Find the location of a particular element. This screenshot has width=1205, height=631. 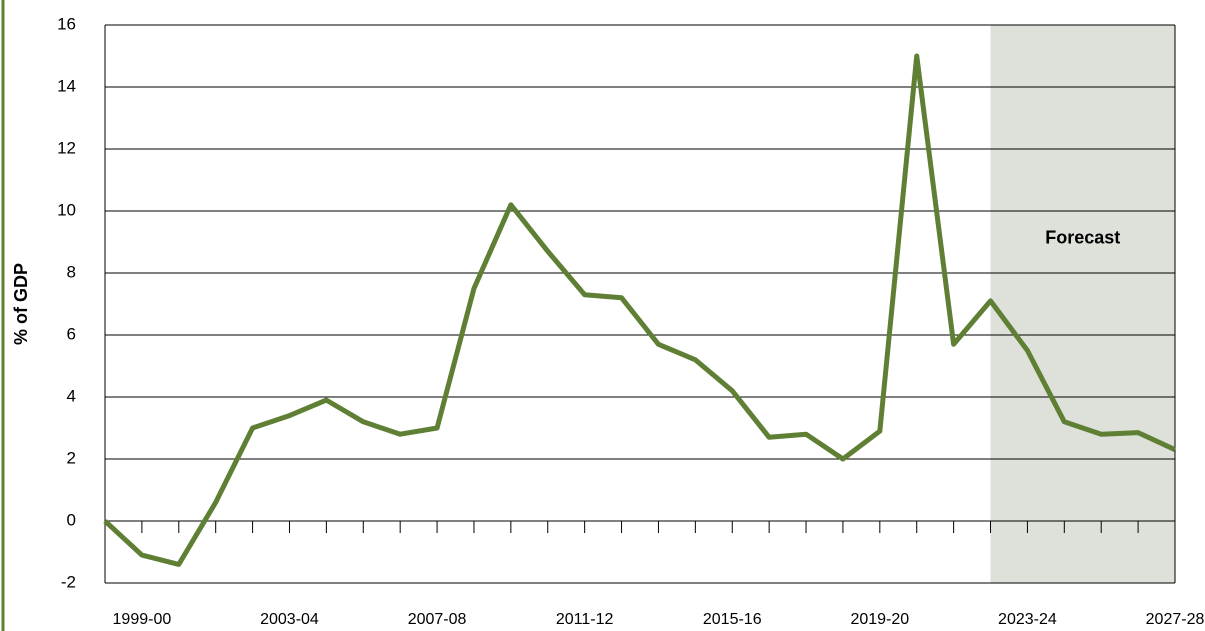

x-tick-label: 2003-04 is located at coordinates (289, 619).